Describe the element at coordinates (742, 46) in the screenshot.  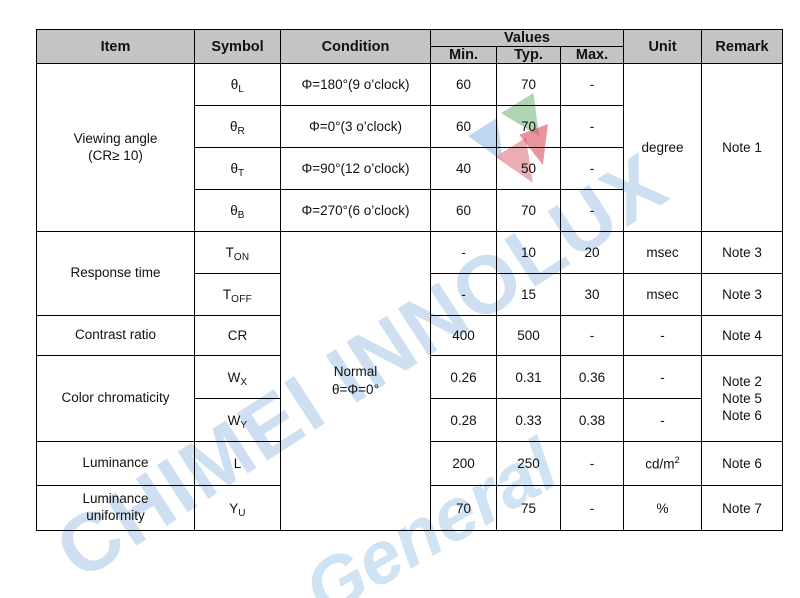
I see `column-header-remark: Remark` at that location.